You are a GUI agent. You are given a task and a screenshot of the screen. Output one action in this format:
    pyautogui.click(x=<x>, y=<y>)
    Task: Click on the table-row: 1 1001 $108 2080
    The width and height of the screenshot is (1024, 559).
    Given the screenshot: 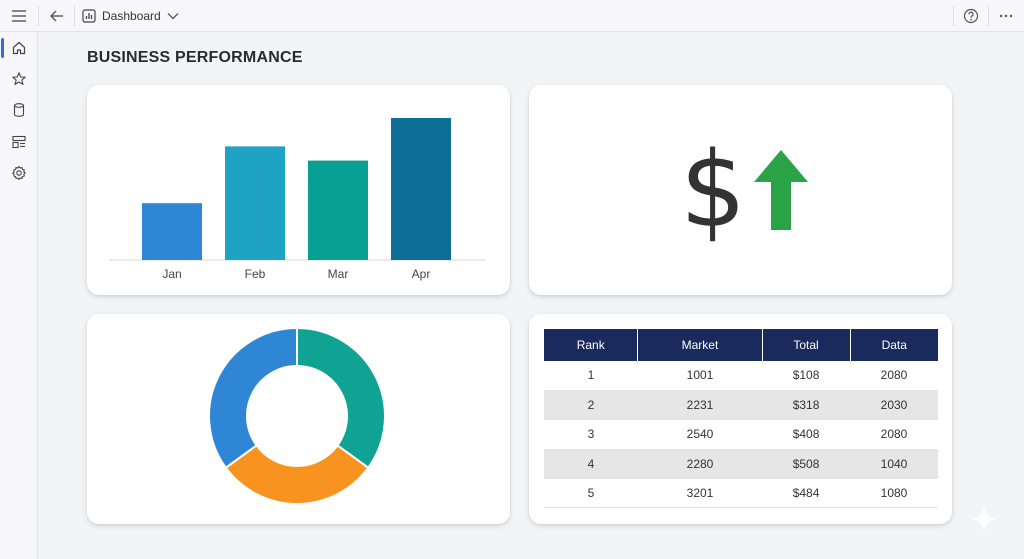 What is the action you would take?
    pyautogui.click(x=741, y=376)
    